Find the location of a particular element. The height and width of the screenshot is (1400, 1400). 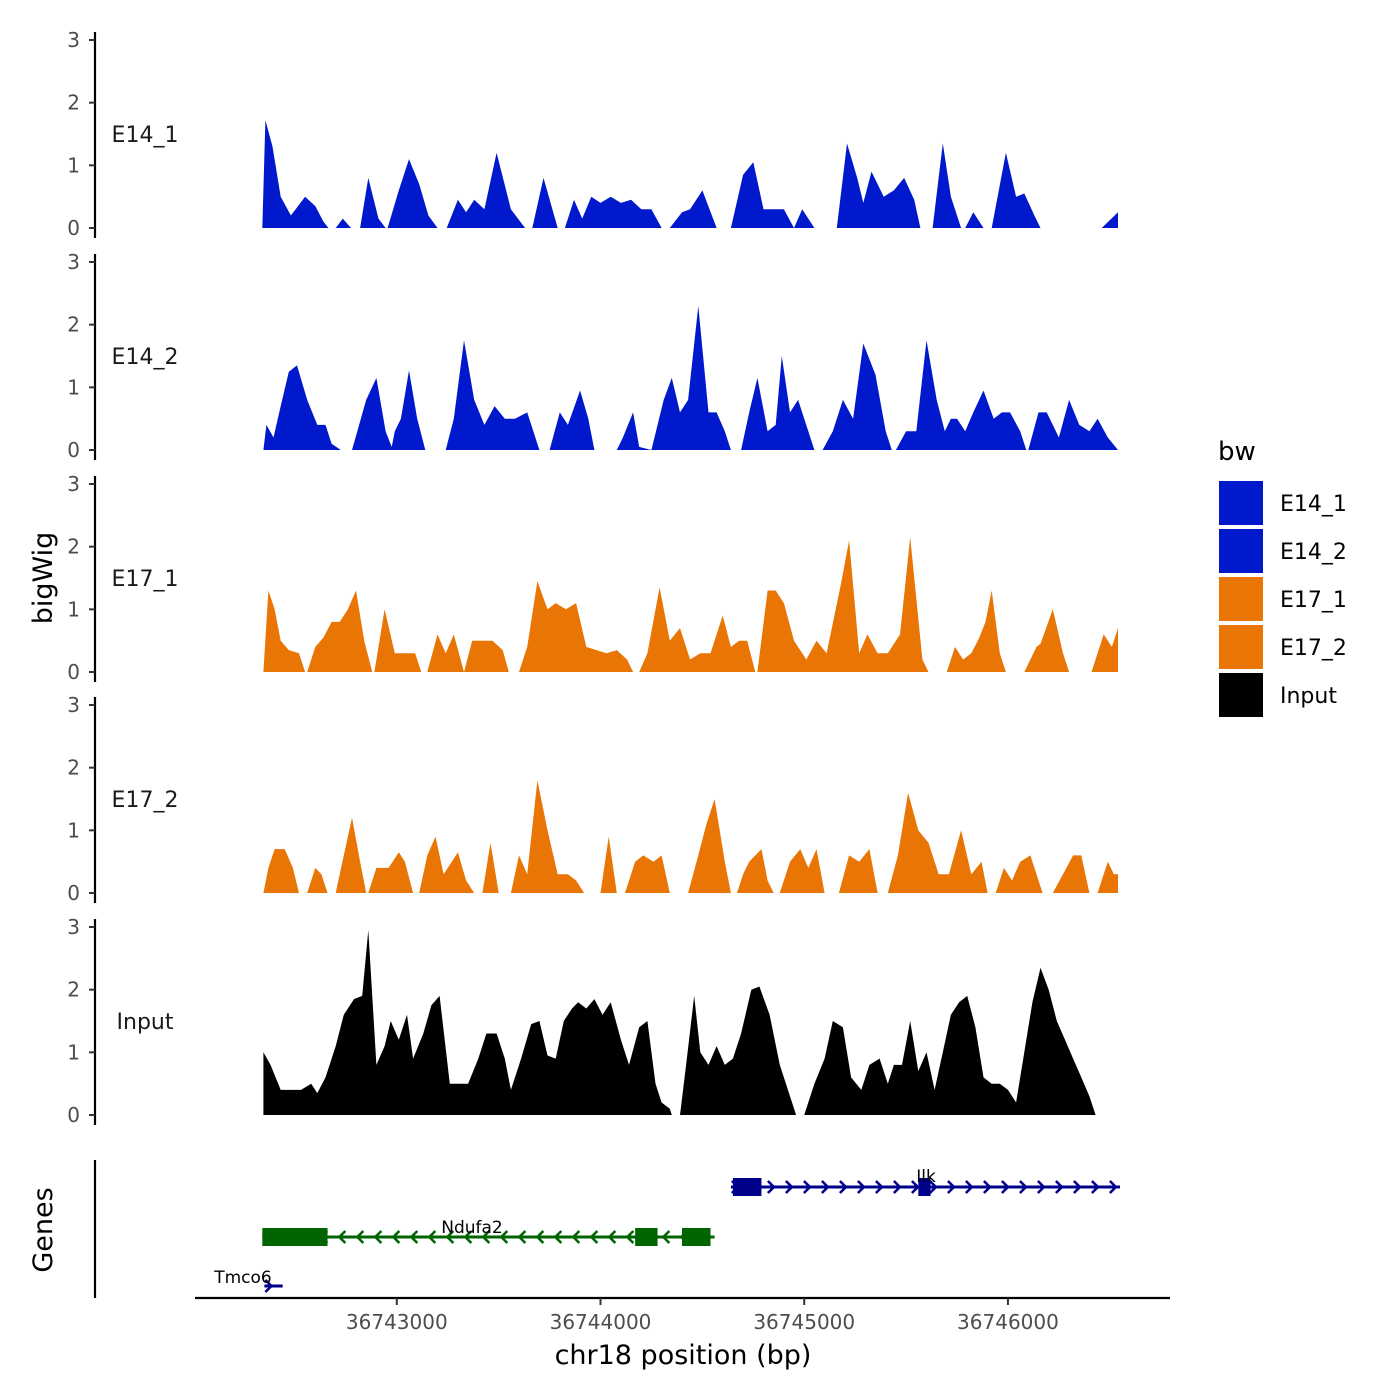

gene-label: Ilk is located at coordinates (926, 1177).